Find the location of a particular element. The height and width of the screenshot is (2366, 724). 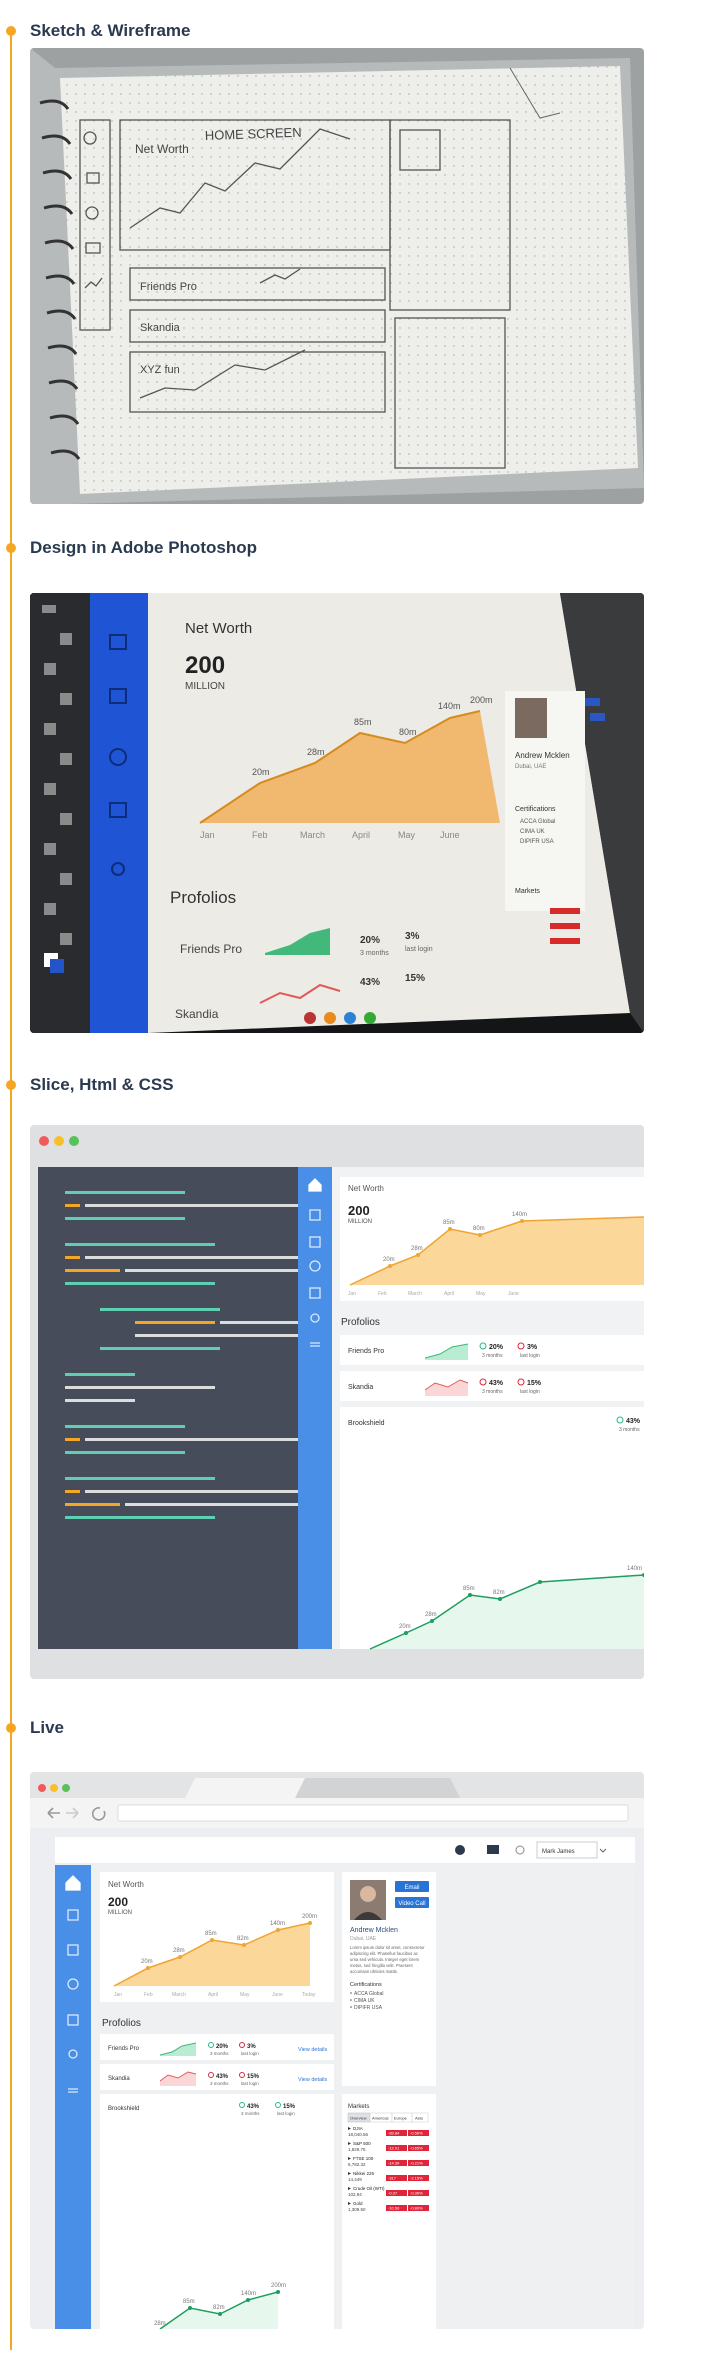

live-fund-name: Skandia is located at coordinates (119, 2079).